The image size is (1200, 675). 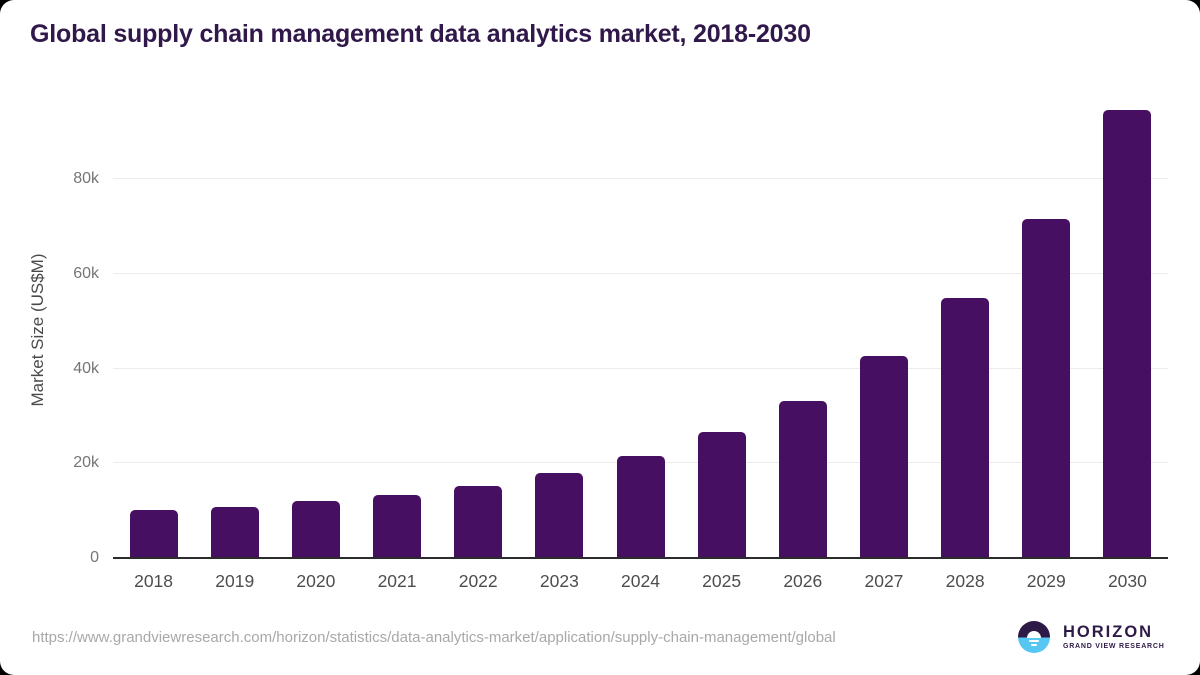 I want to click on bar-2029, so click(x=1046, y=387).